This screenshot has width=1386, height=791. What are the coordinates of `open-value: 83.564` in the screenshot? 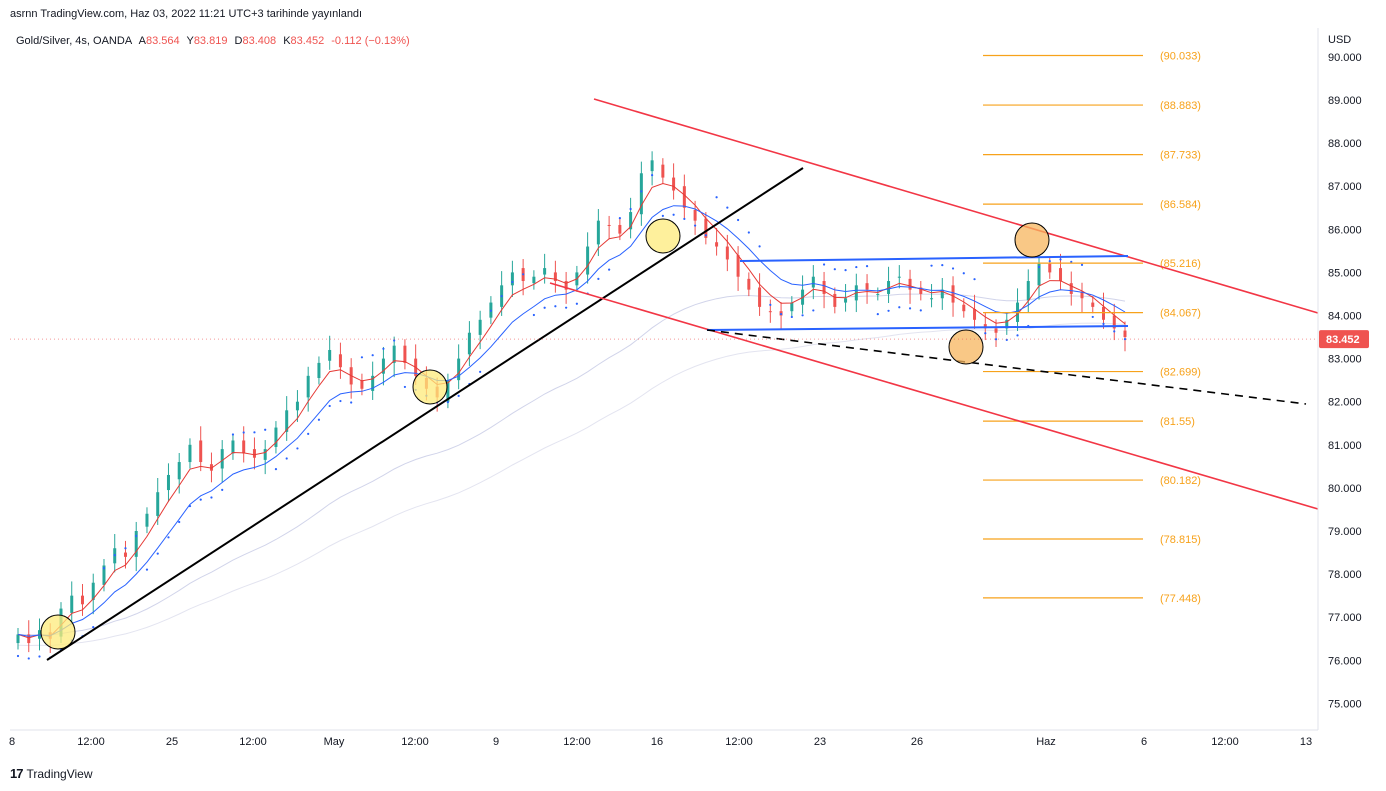 It's located at (162, 41).